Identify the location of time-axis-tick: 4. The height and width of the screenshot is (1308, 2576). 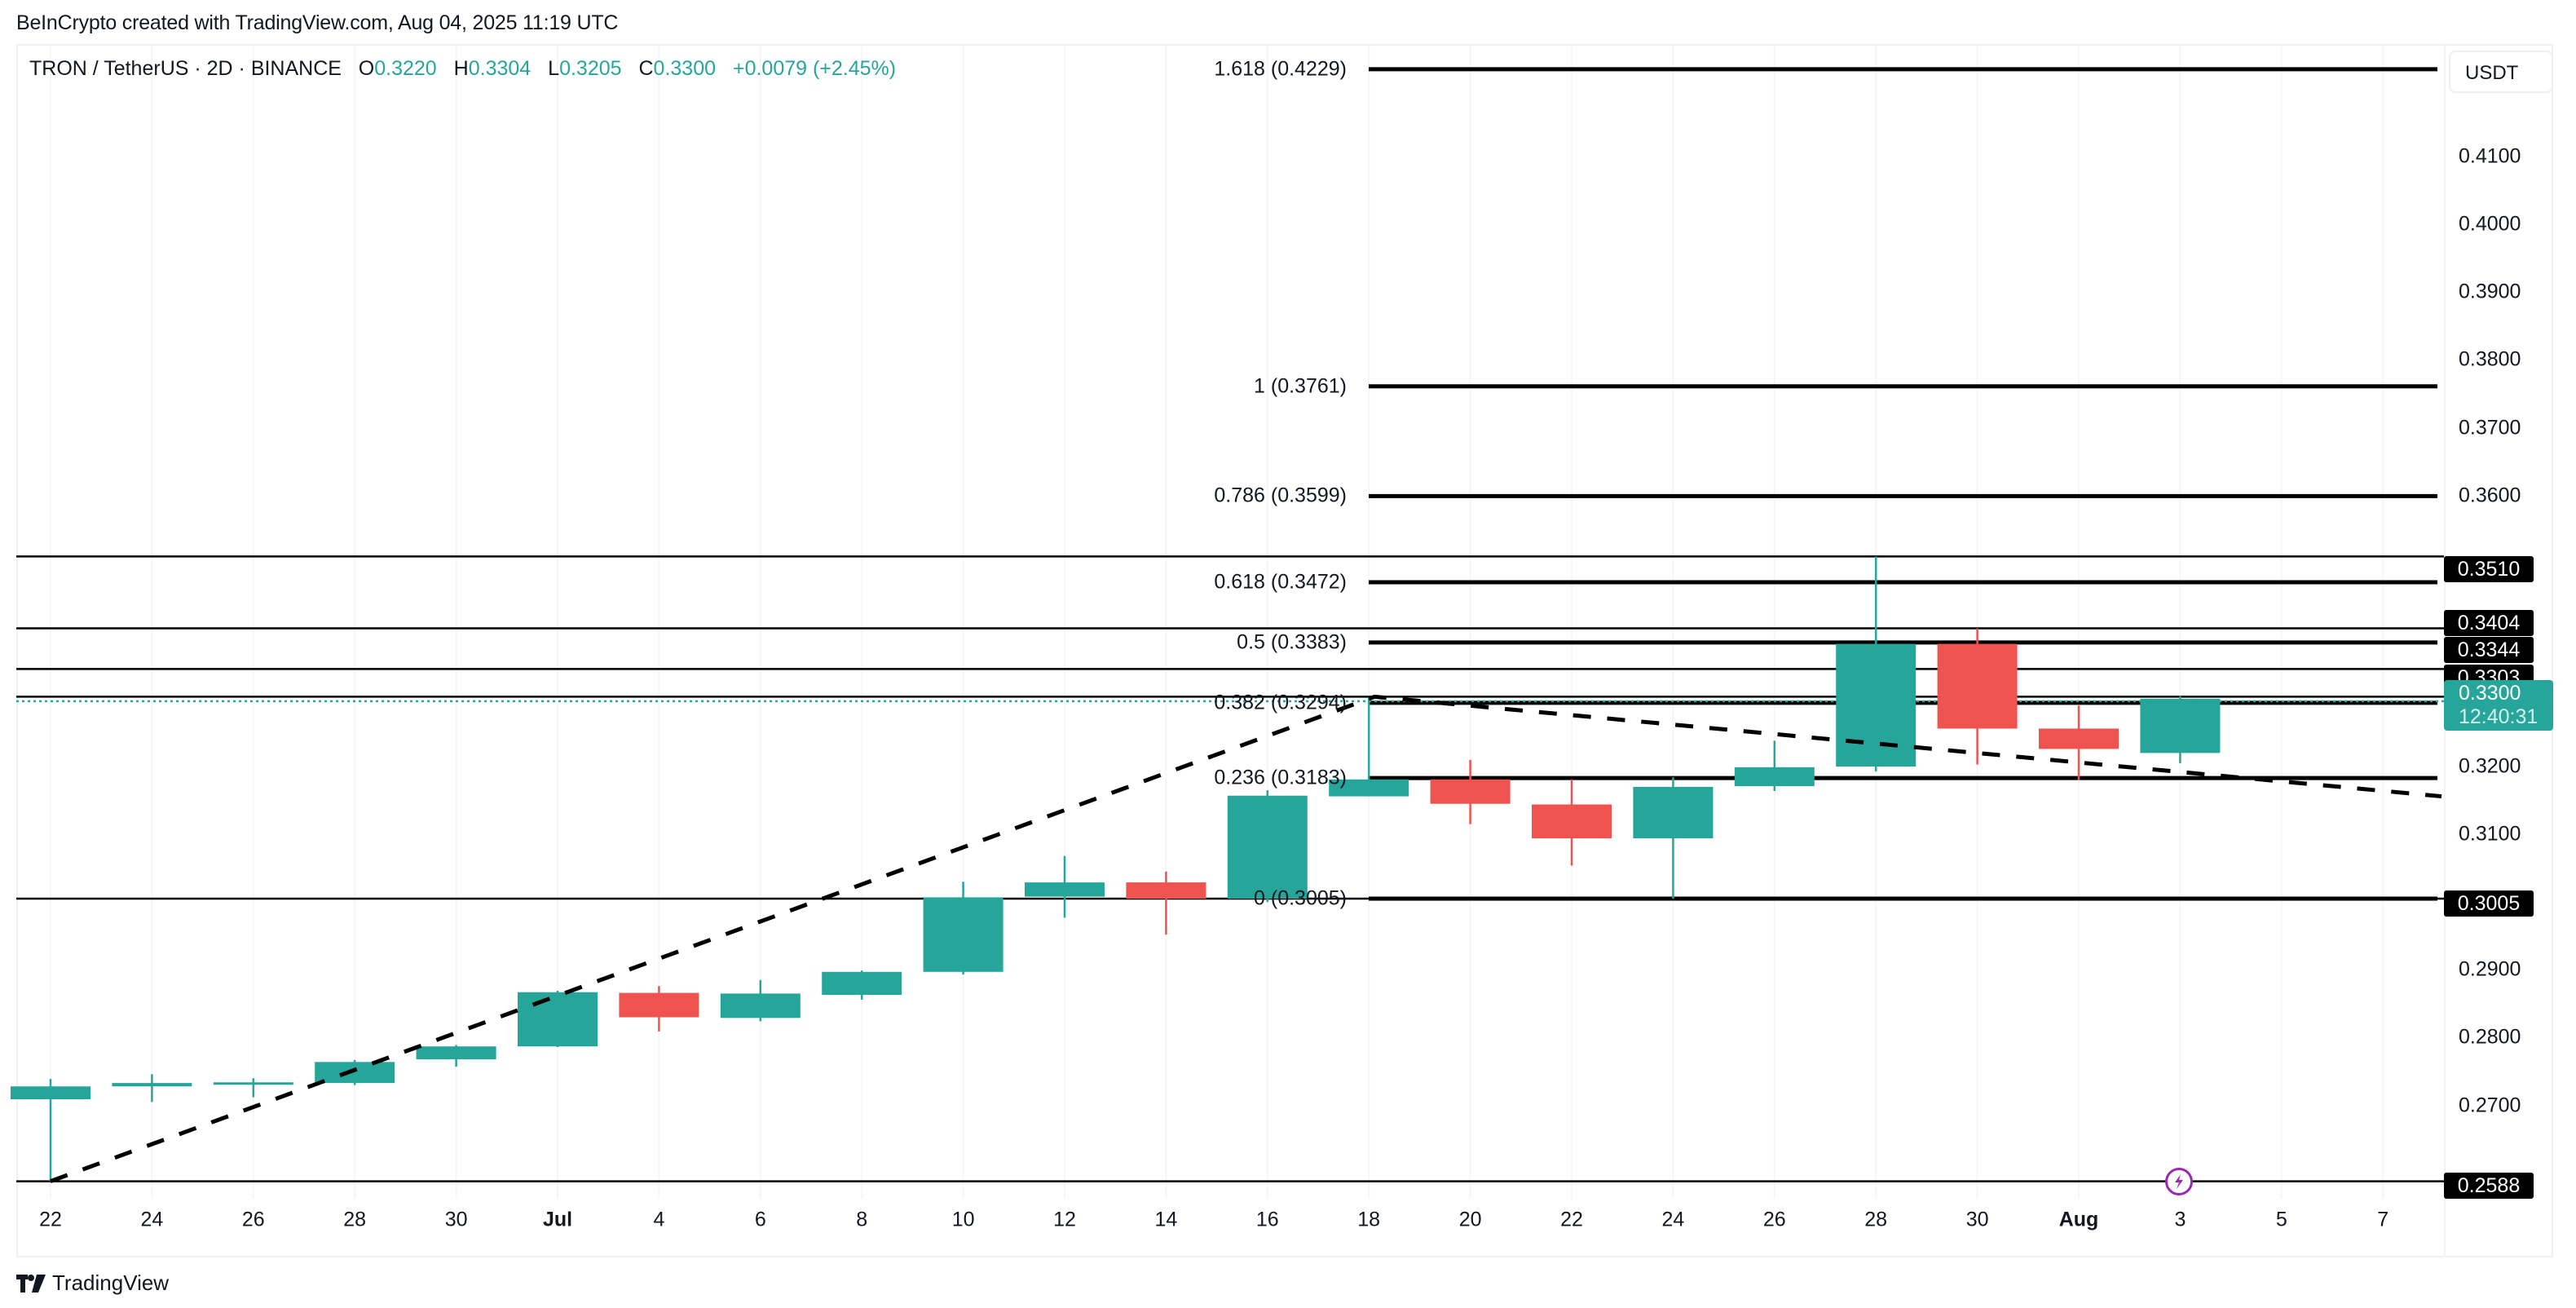
(659, 1219).